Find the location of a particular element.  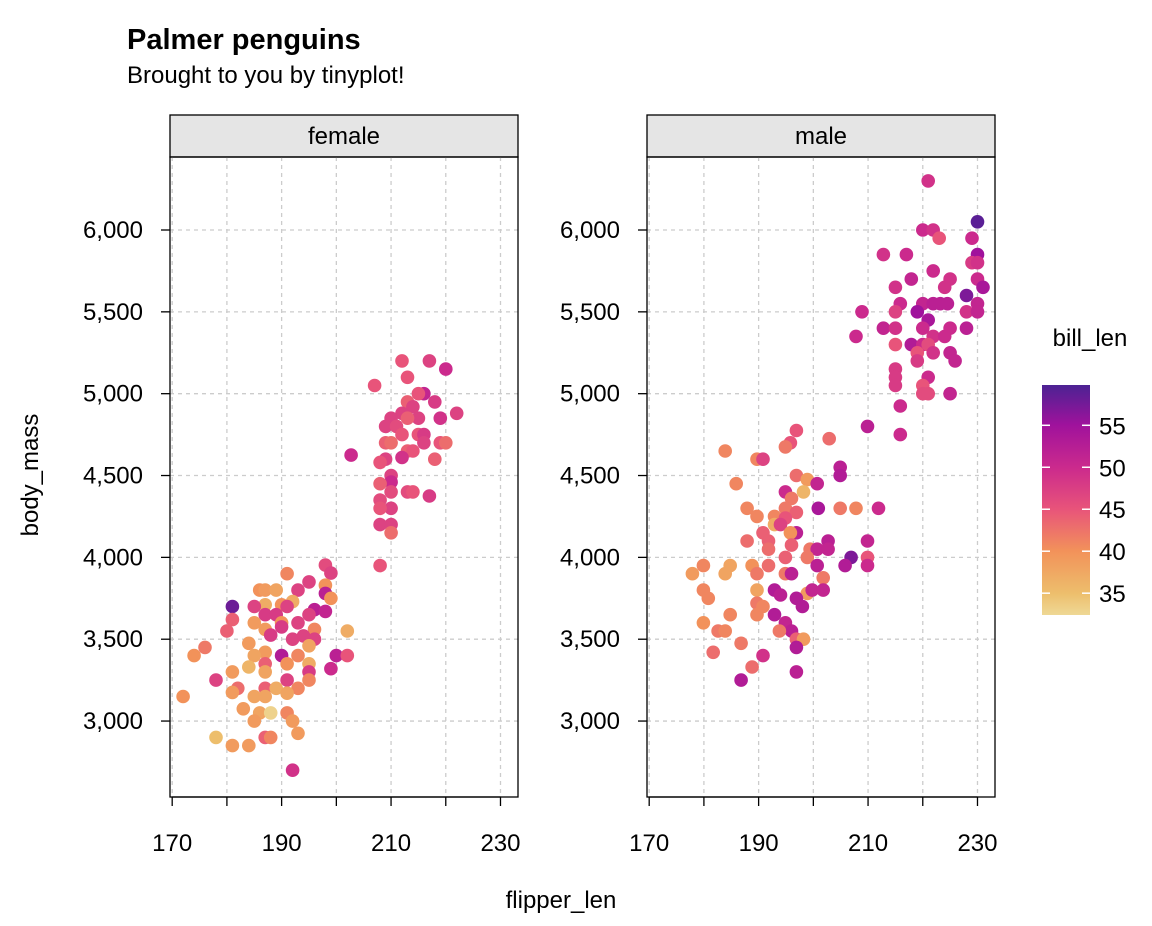

x-axis-label: flipper_len is located at coordinates (561, 900).